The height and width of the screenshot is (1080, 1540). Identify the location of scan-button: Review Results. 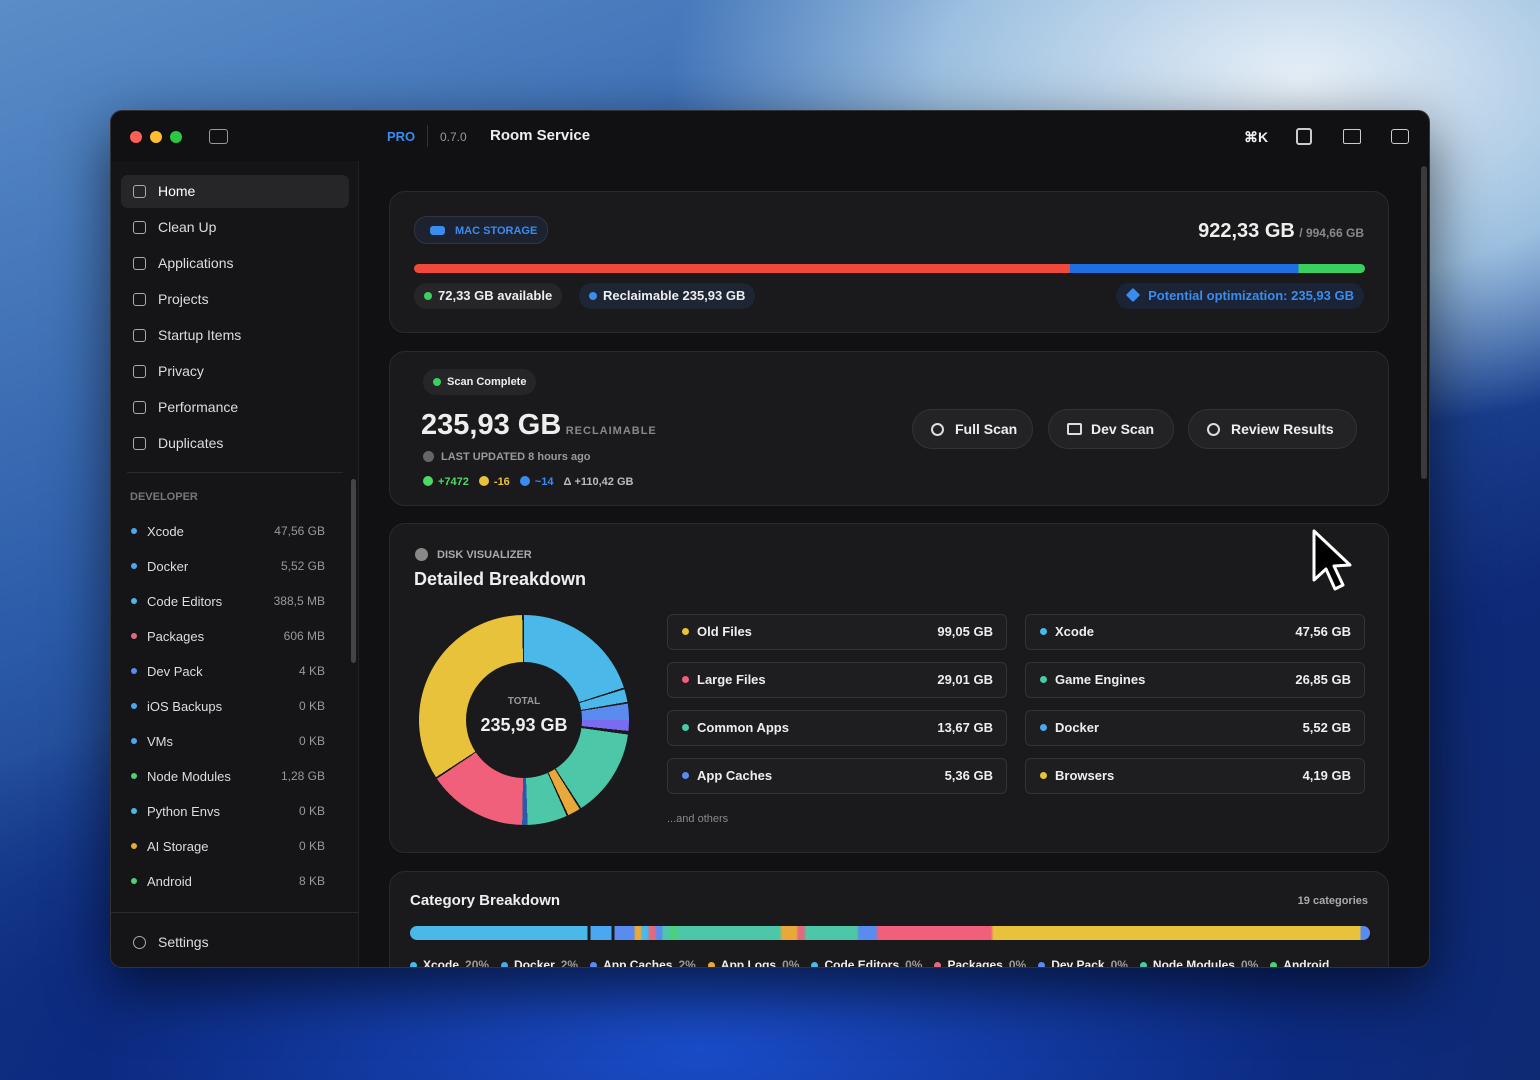
(1272, 429).